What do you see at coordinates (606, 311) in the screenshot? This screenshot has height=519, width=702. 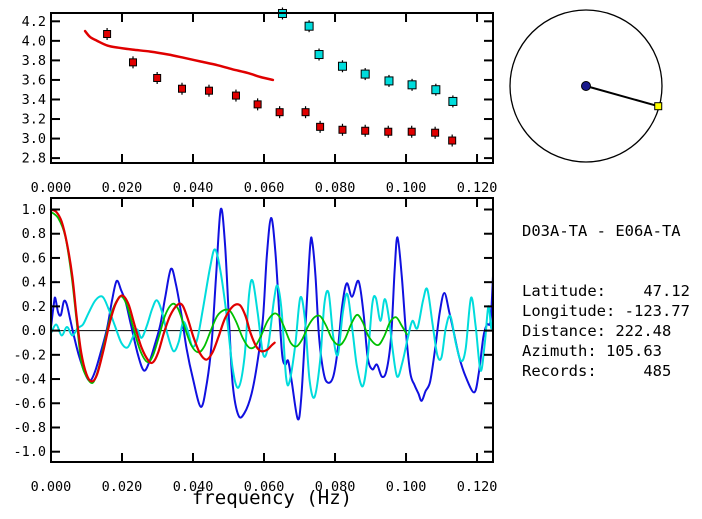 I see `info-line: Longitude: -123.77` at bounding box center [606, 311].